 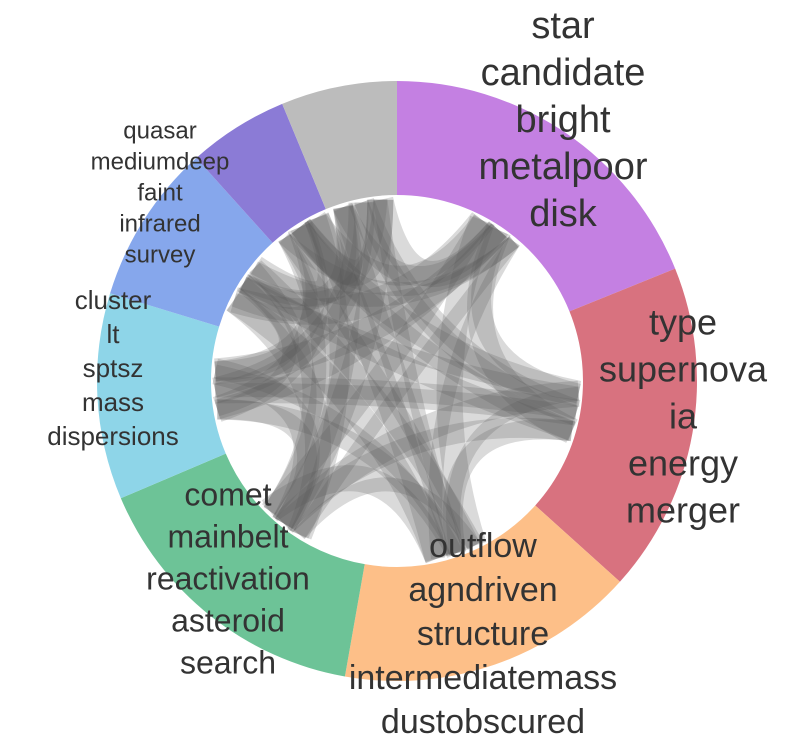 I want to click on topic-word: mainbelt, so click(x=228, y=536).